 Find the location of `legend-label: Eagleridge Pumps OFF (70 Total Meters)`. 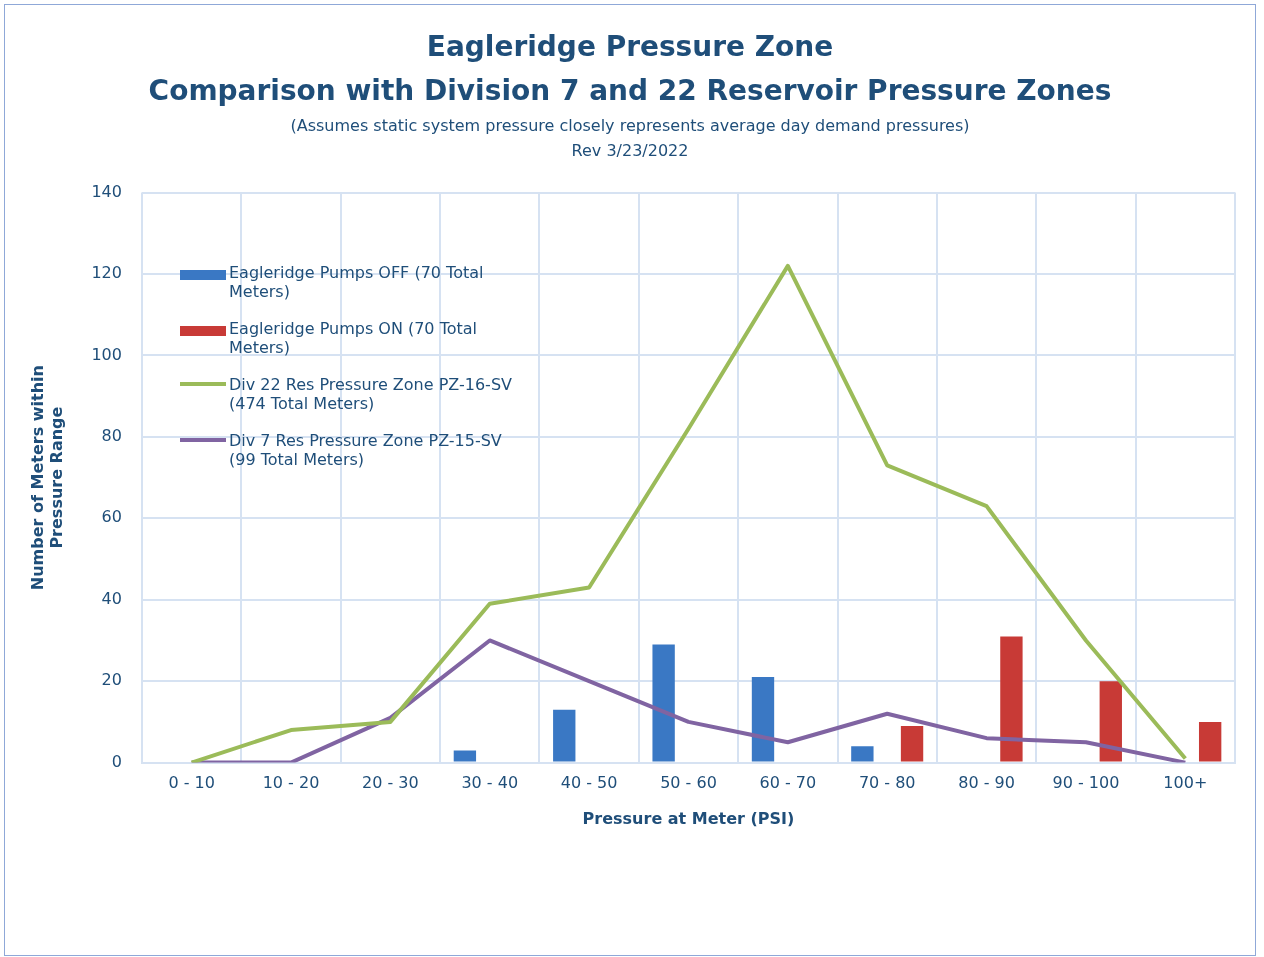

legend-label: Eagleridge Pumps OFF (70 Total Meters) is located at coordinates (357, 282).